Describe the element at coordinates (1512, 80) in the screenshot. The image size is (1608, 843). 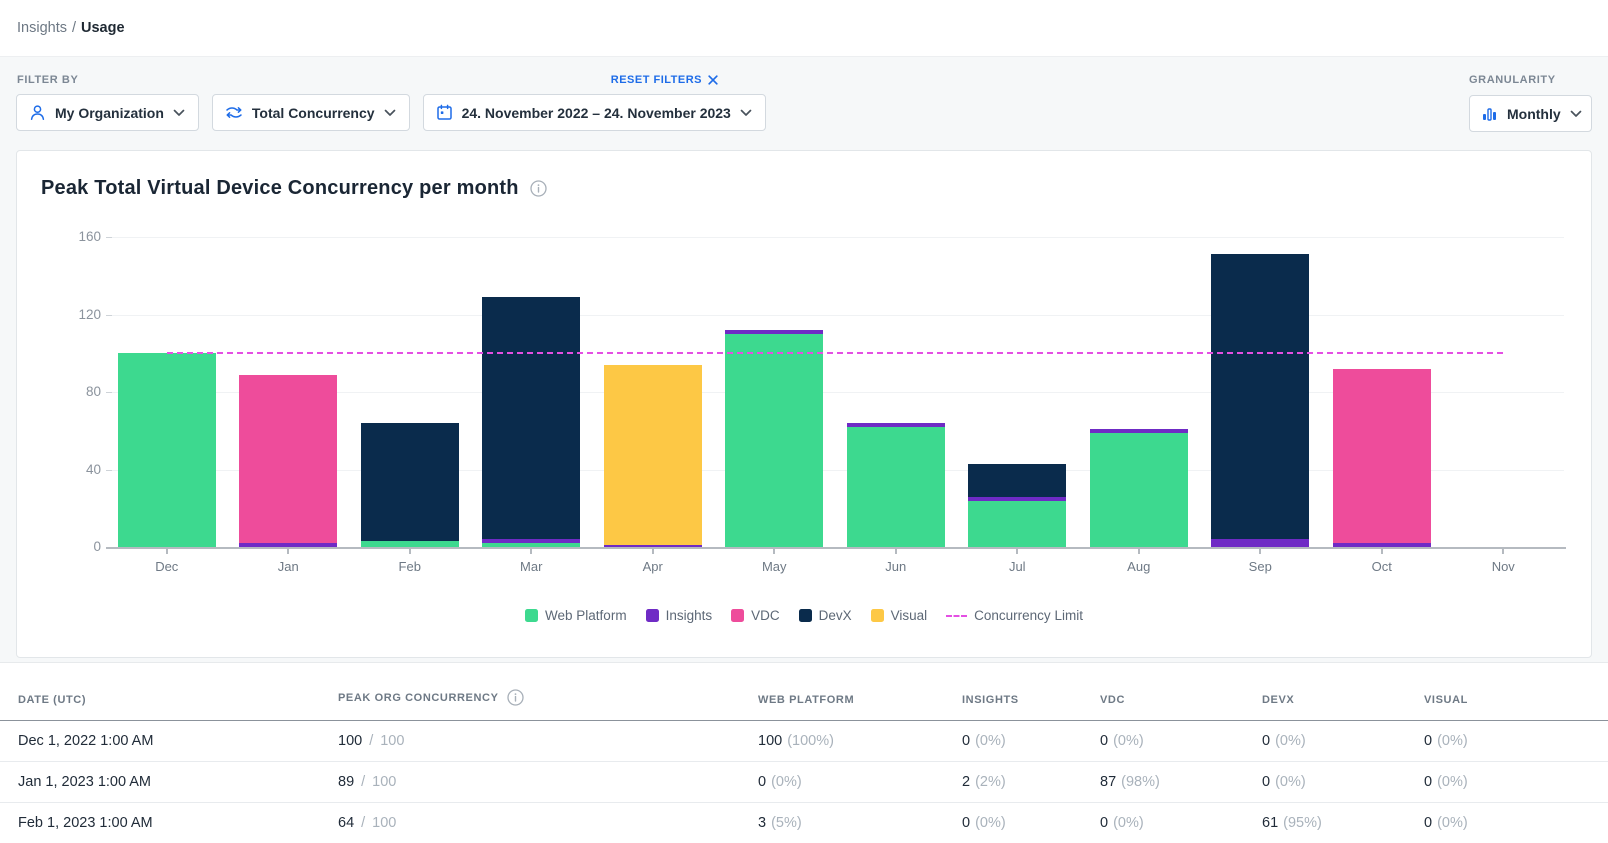
I see `granularity-label: GRANULARITY` at that location.